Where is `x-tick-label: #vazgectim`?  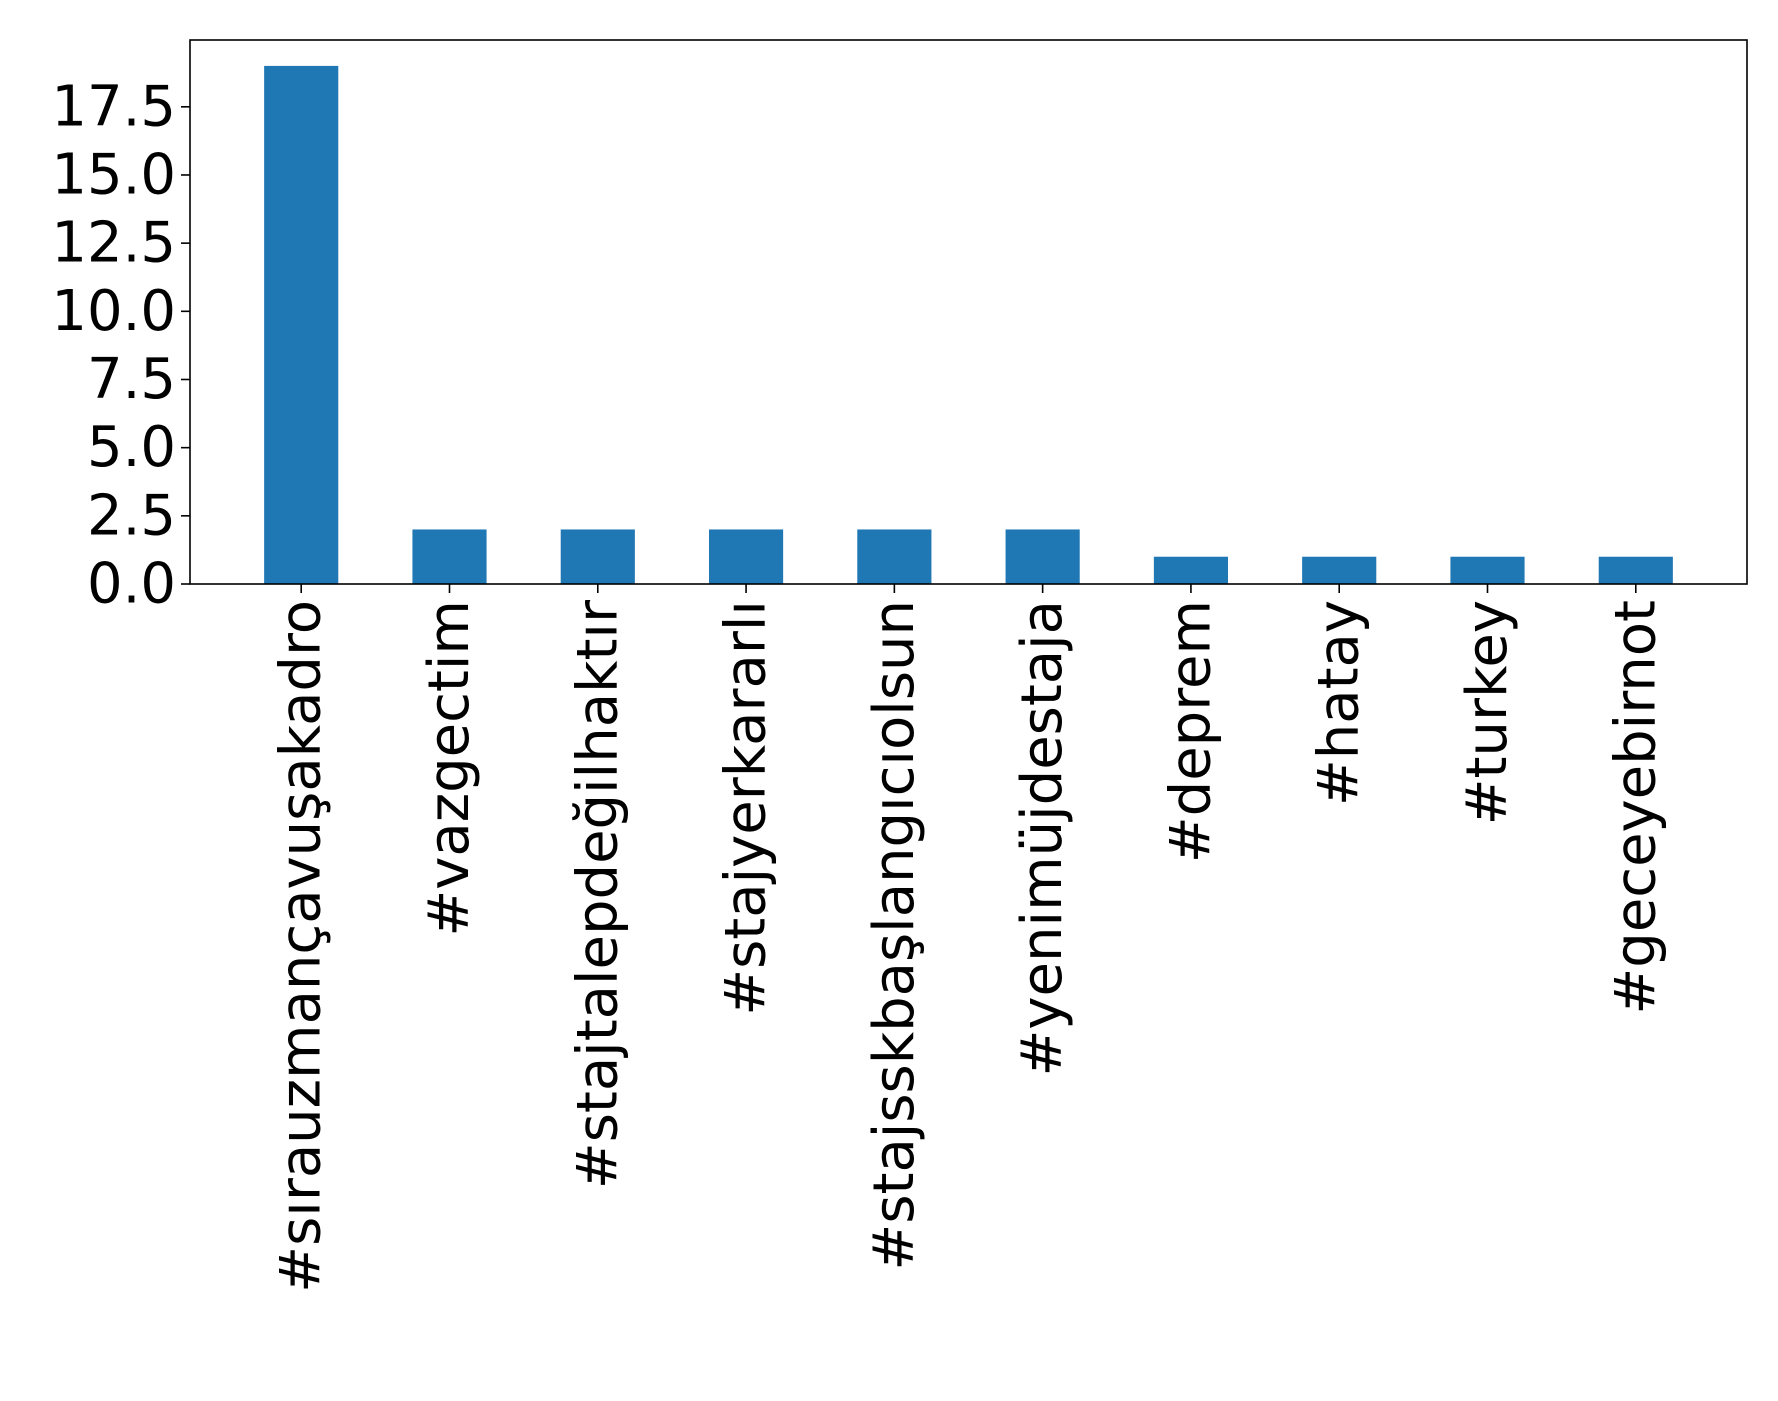
x-tick-label: #vazgectim is located at coordinates (449, 768).